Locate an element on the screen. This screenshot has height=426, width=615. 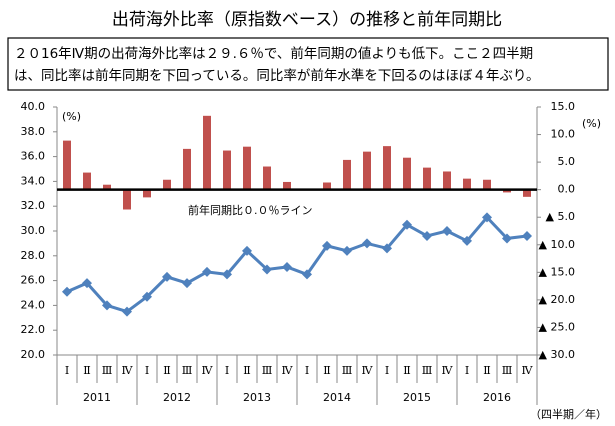
y-axis-label: (%) is located at coordinates (71, 116).